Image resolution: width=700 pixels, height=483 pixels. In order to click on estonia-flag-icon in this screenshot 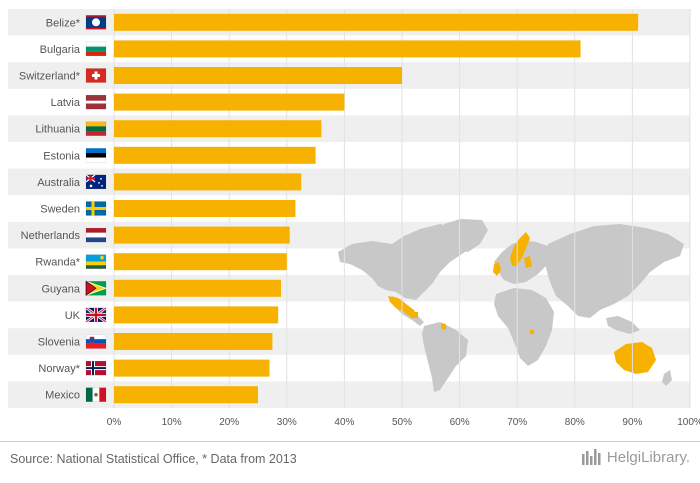, I will do `click(96, 155)`.